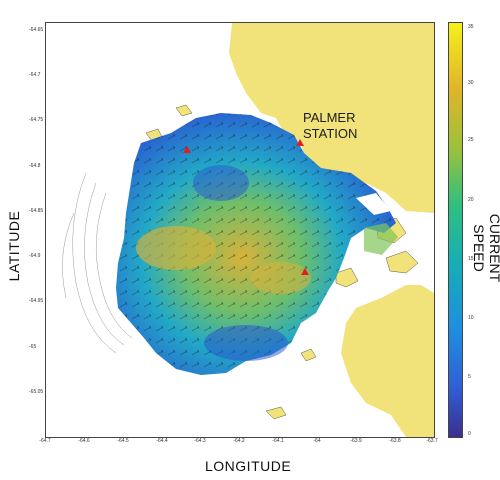 The height and width of the screenshot is (480, 500). Describe the element at coordinates (471, 318) in the screenshot. I see `colorbar-tick: 10` at that location.